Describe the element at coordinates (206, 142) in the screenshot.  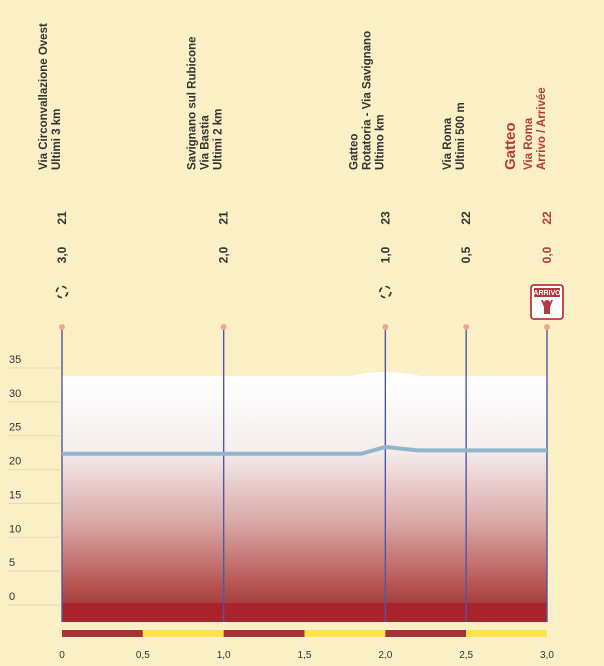
I see `waypoint-label: Via Bastia` at that location.